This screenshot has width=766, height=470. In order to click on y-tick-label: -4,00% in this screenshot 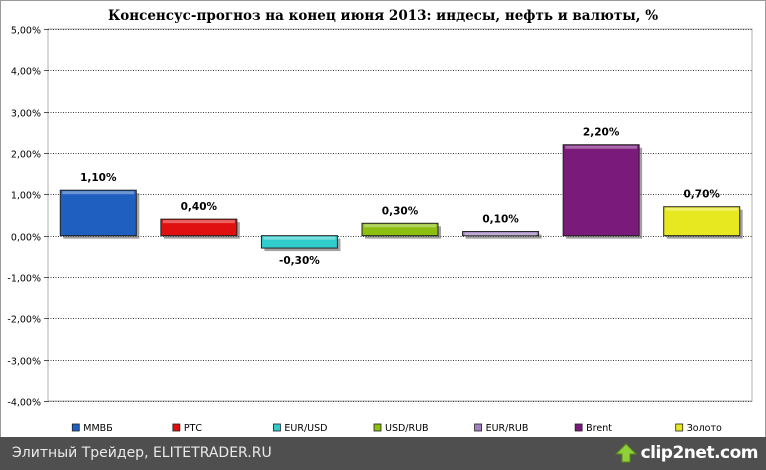, I will do `click(24, 403)`.